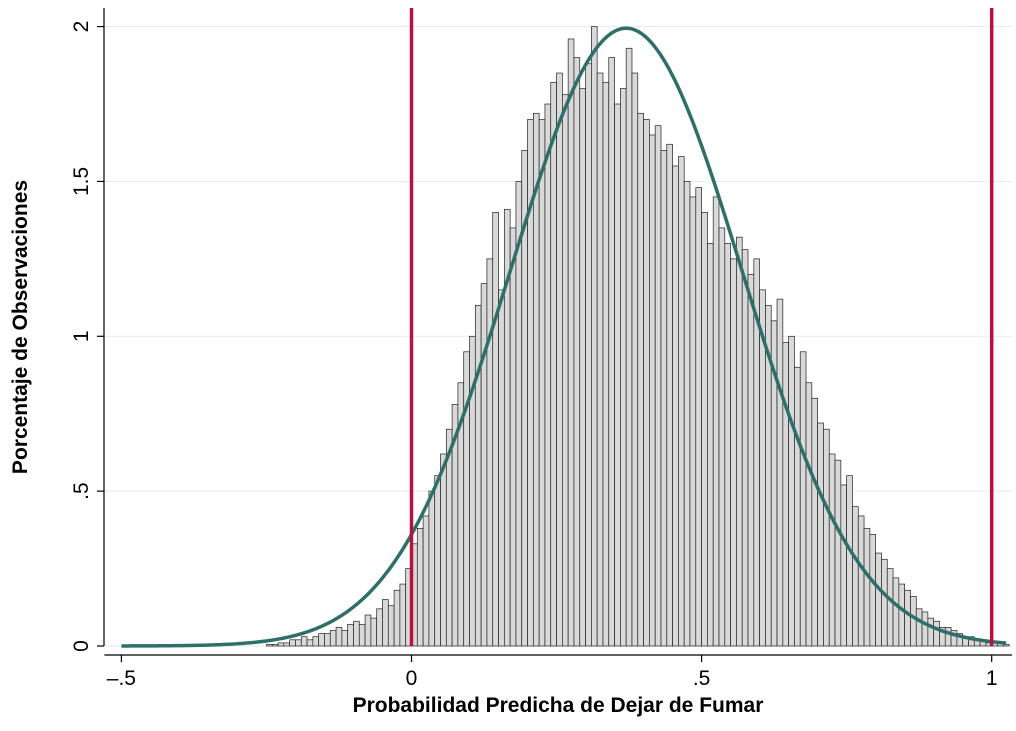 The width and height of the screenshot is (1016, 731). Describe the element at coordinates (81, 336) in the screenshot. I see `y-tick-label: 1` at that location.